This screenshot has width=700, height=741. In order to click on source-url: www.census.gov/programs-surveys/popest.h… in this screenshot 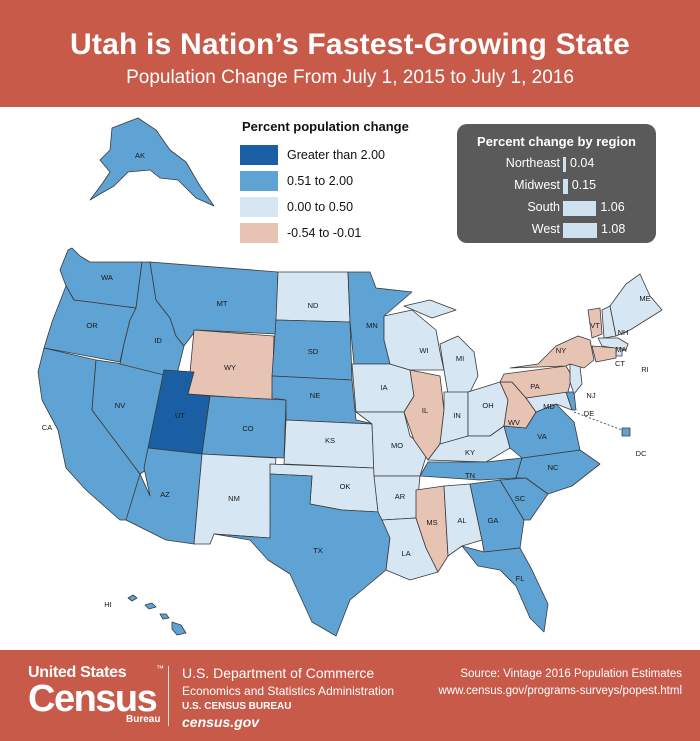, I will do `click(560, 691)`.